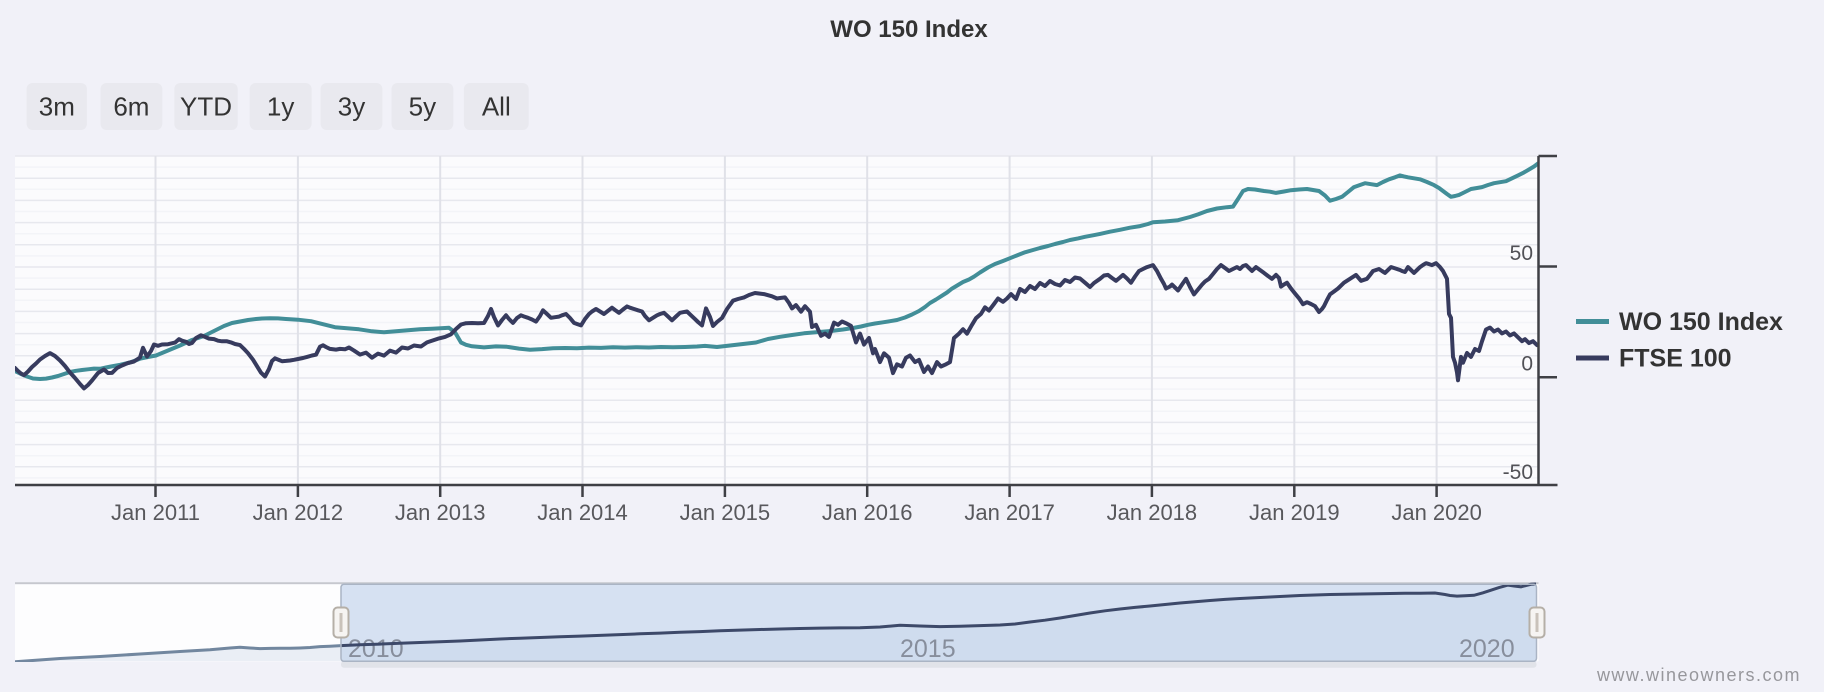  What do you see at coordinates (1152, 512) in the screenshot?
I see `svg-text: Jan 2018` at bounding box center [1152, 512].